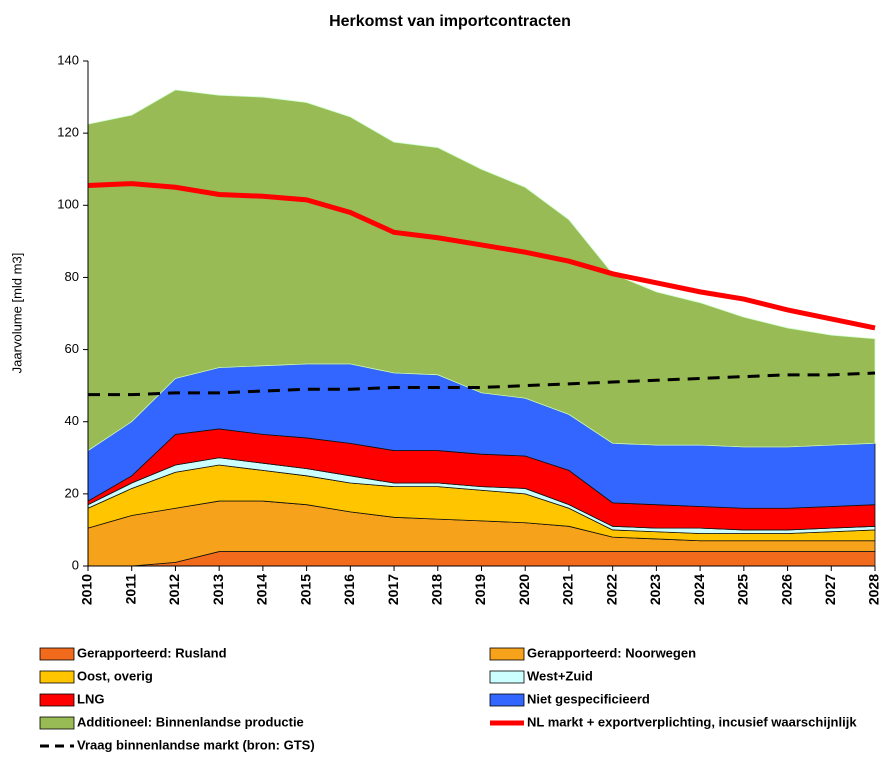 This screenshot has height=765, width=883. What do you see at coordinates (218, 589) in the screenshot?
I see `x-tick-label: 2013` at bounding box center [218, 589].